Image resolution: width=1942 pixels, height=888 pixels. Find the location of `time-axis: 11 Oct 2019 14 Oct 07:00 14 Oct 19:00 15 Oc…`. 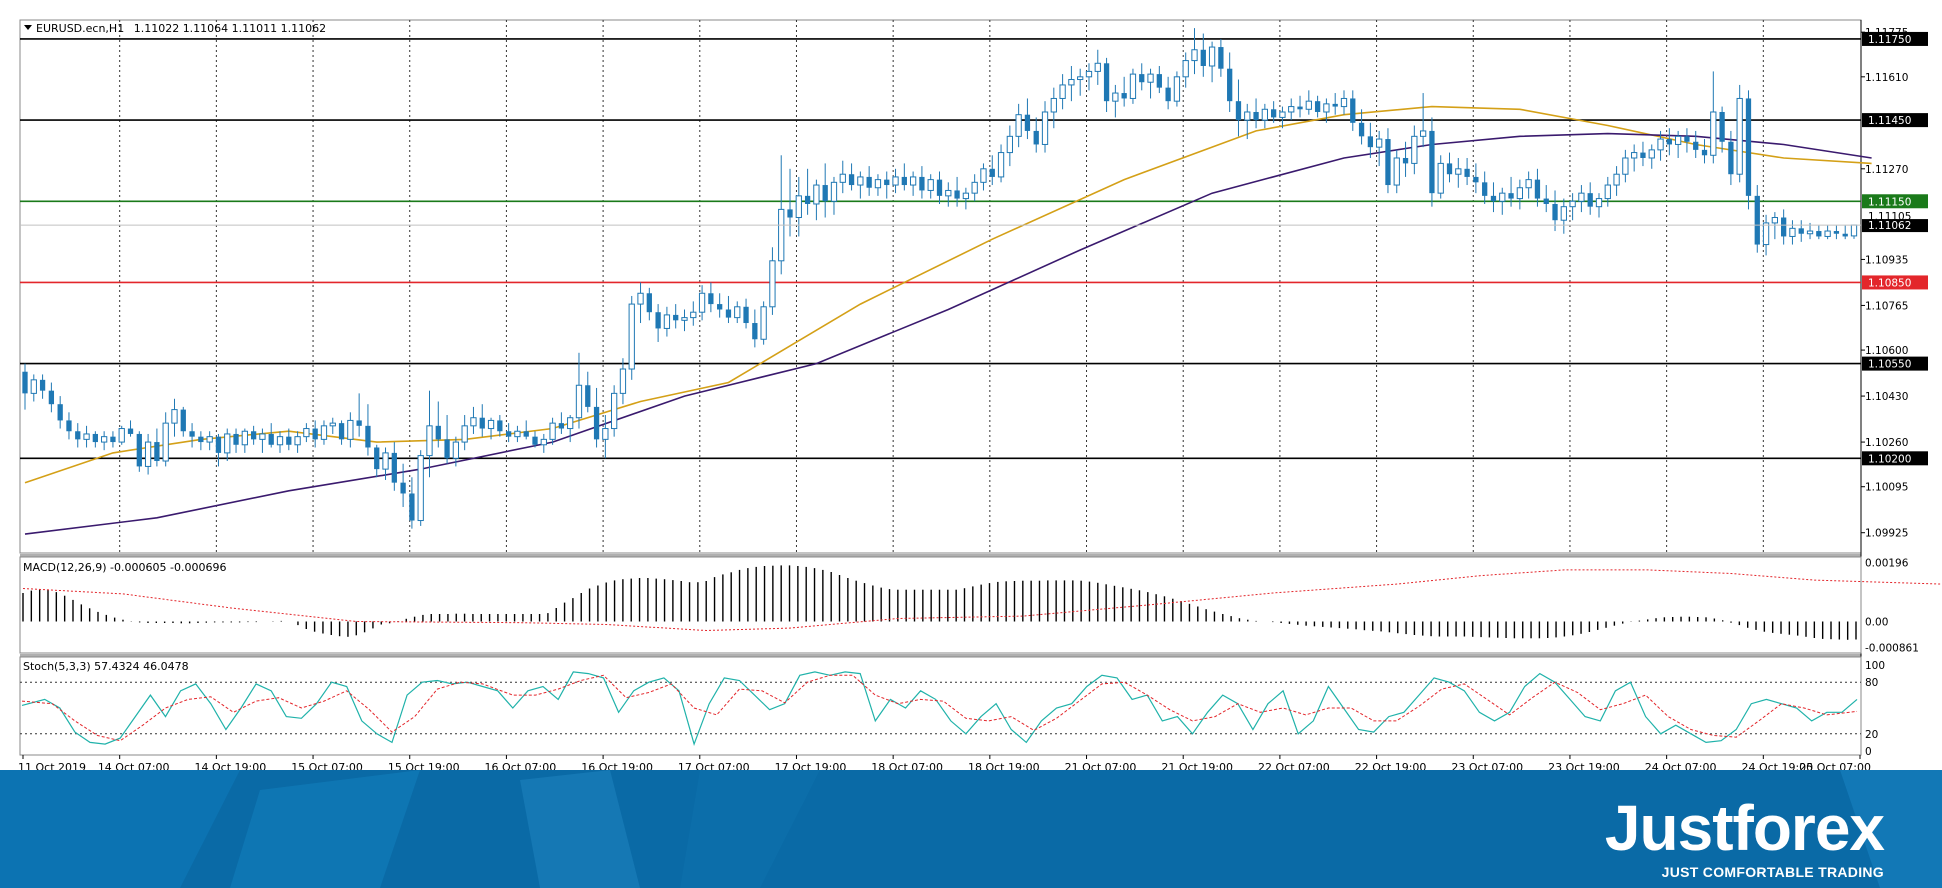

time-axis: 11 Oct 2019 14 Oct 07:00 14 Oct 19:00 15 Oc… is located at coordinates (944, 762).